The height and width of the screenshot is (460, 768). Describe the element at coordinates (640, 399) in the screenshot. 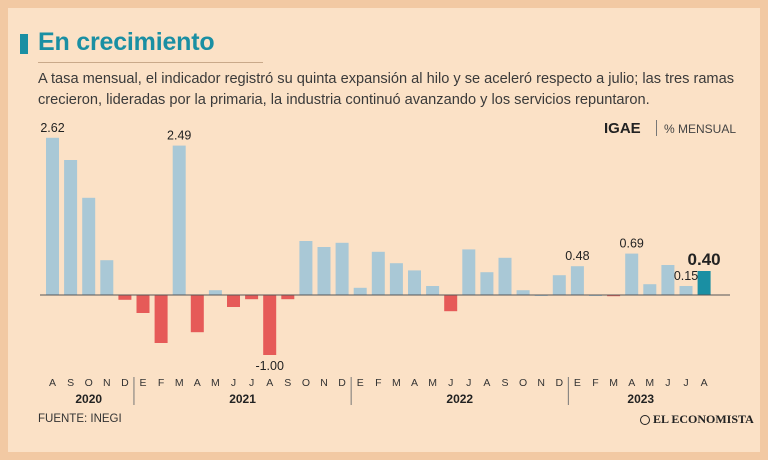

I see `year-label: 2023` at that location.